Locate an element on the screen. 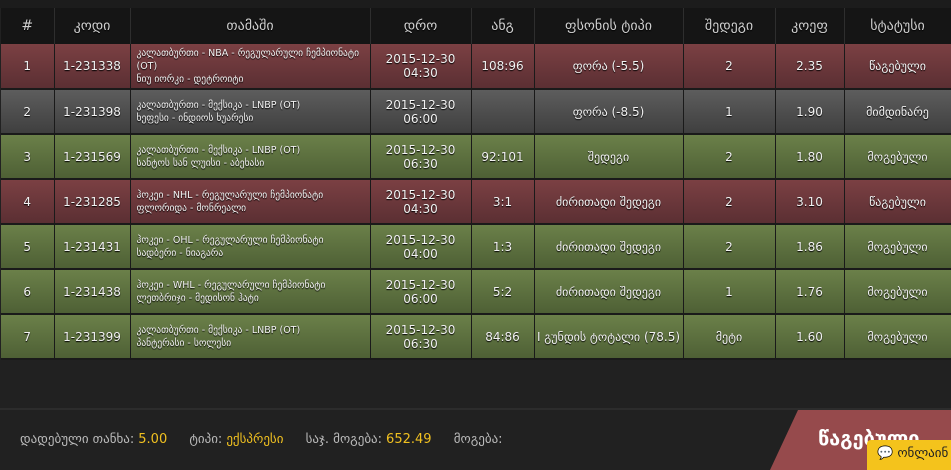 The image size is (951, 470). top-bar is located at coordinates (475, 4).